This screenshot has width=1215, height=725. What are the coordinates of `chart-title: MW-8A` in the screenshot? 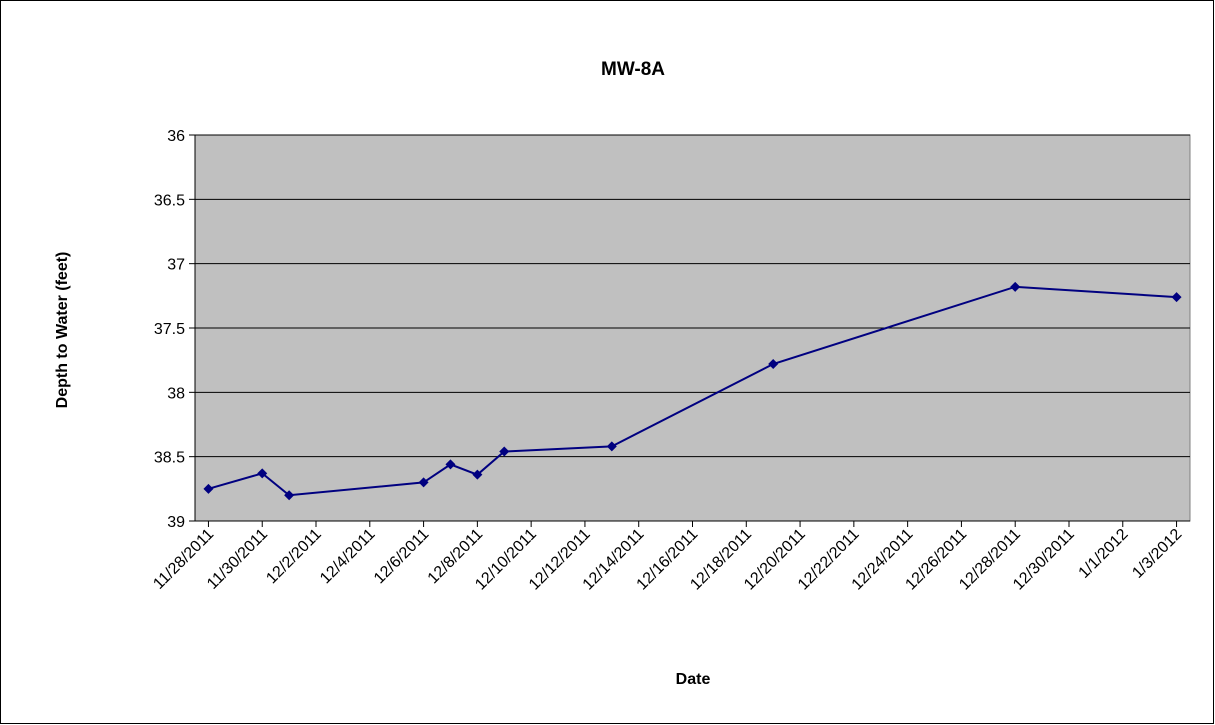 It's located at (633, 69).